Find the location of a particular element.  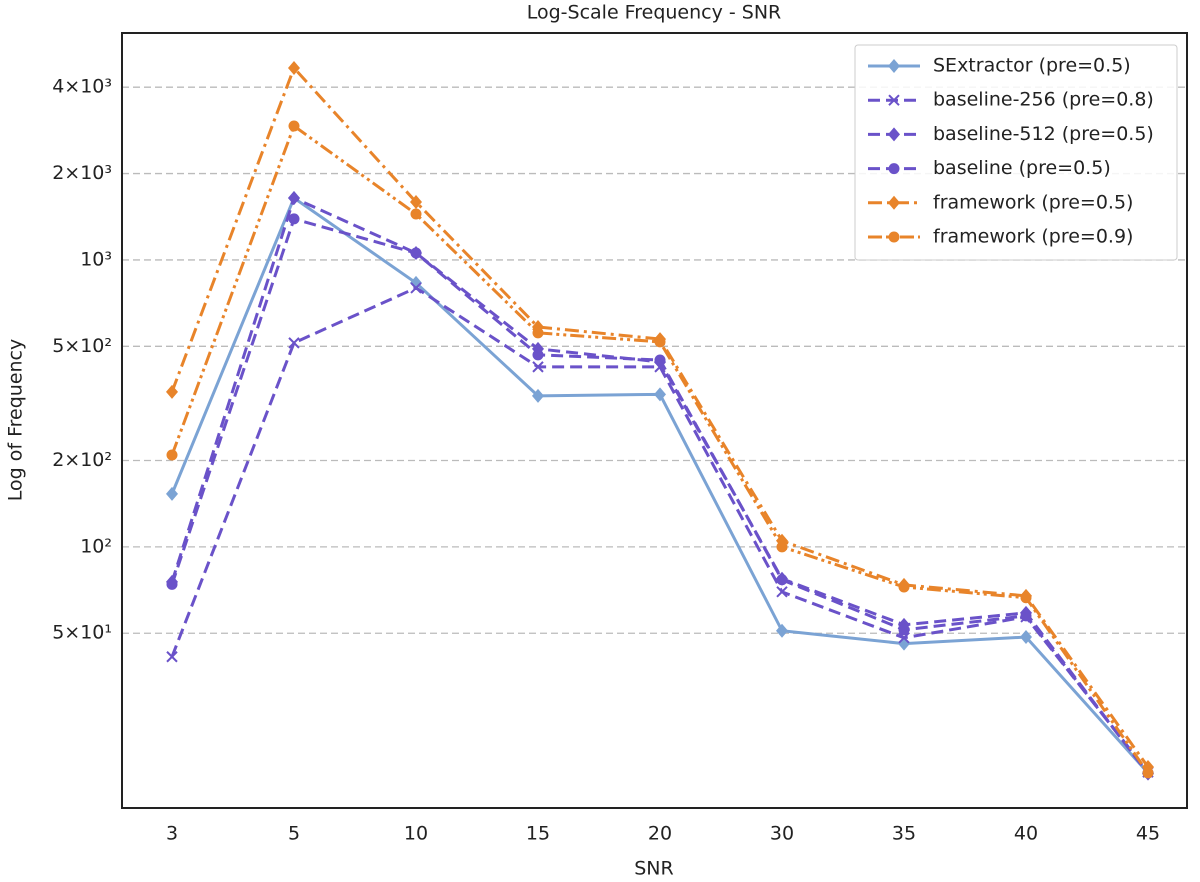

legend-label: baseline-256 (pre=0.8) is located at coordinates (1043, 100).